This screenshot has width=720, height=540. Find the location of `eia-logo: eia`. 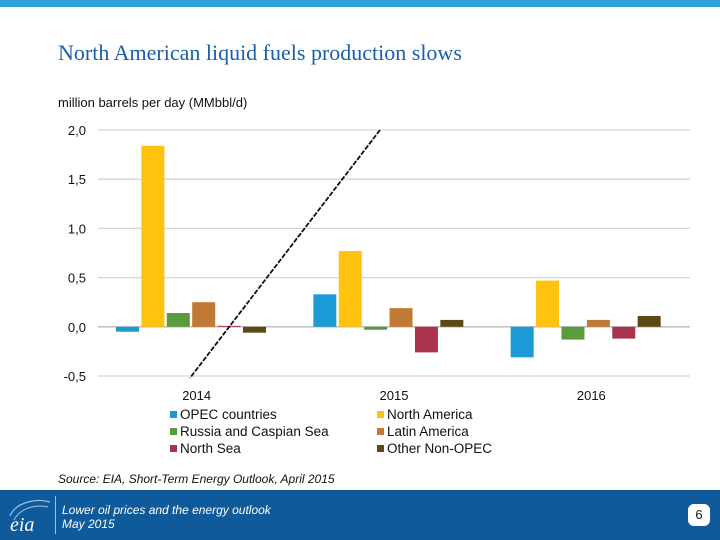

eia-logo: eia is located at coordinates (30, 517).